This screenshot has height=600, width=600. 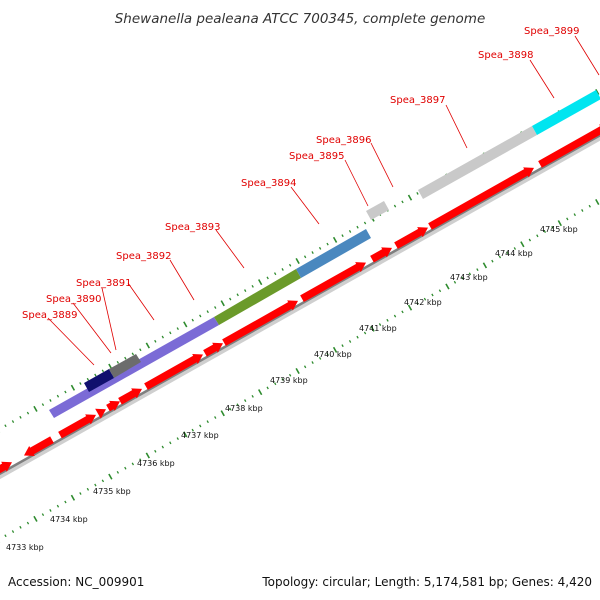 What do you see at coordinates (76, 582) in the screenshot?
I see `accession-text: Accession: NC_009901` at bounding box center [76, 582].